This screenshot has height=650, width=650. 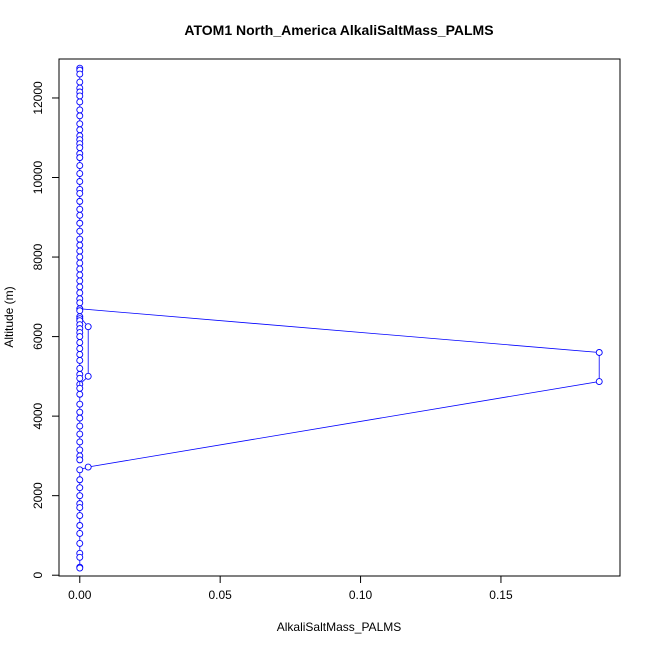 I want to click on y-tick-label: 8000, so click(x=38, y=256).